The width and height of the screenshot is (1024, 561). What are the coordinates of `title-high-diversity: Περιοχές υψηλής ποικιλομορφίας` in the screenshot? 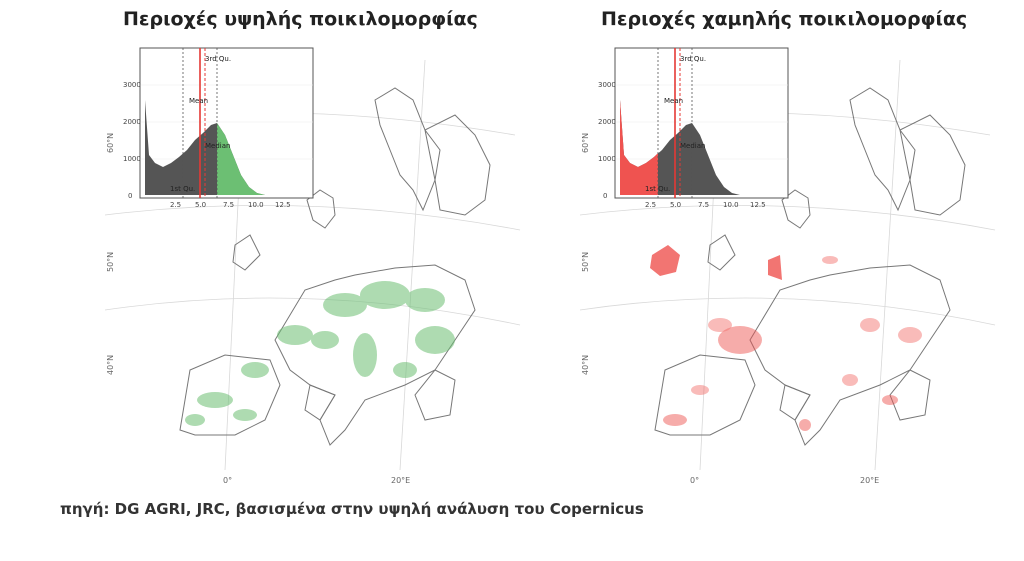 It's located at (300, 19).